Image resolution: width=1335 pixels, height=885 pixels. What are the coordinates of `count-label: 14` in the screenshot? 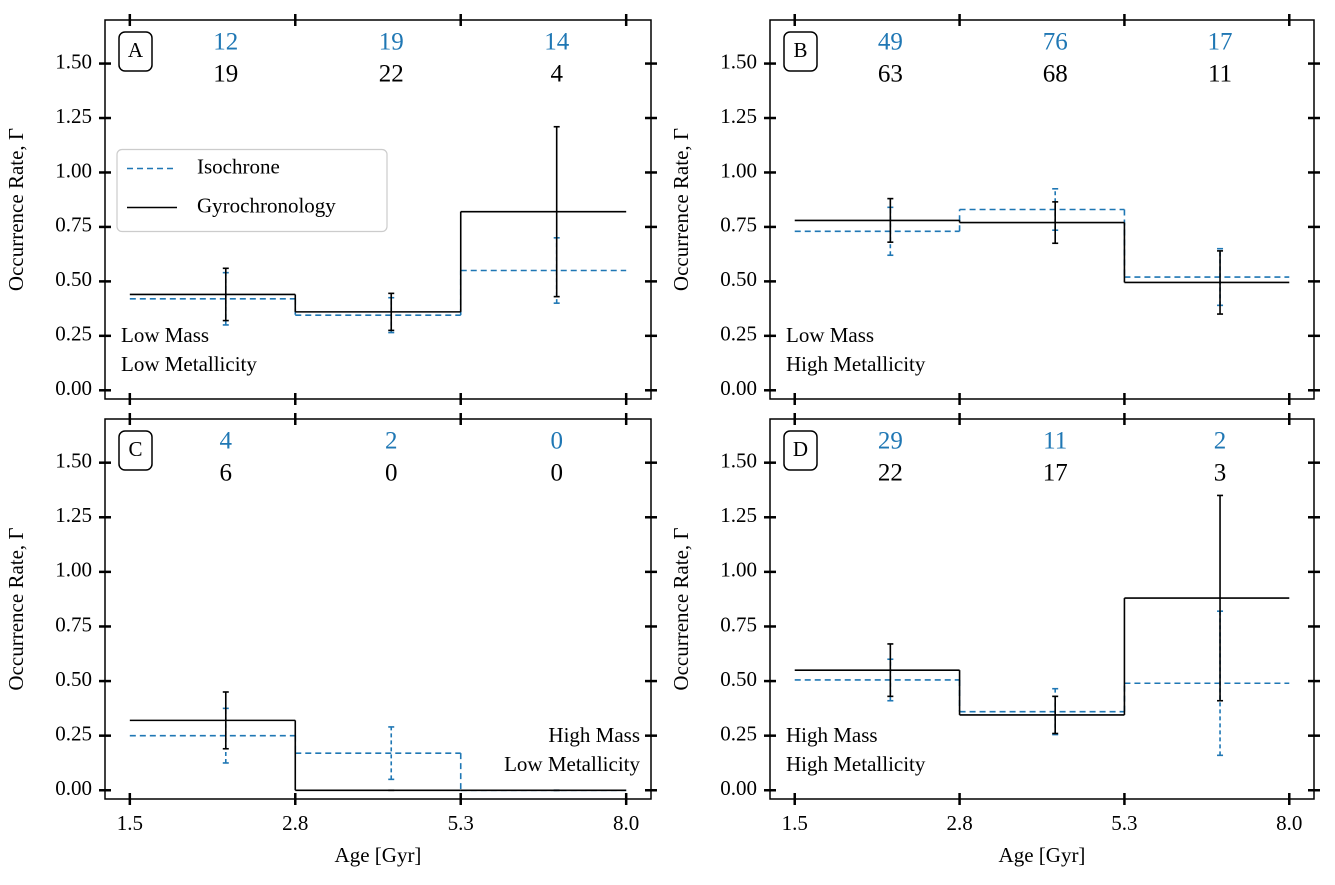 It's located at (557, 42).